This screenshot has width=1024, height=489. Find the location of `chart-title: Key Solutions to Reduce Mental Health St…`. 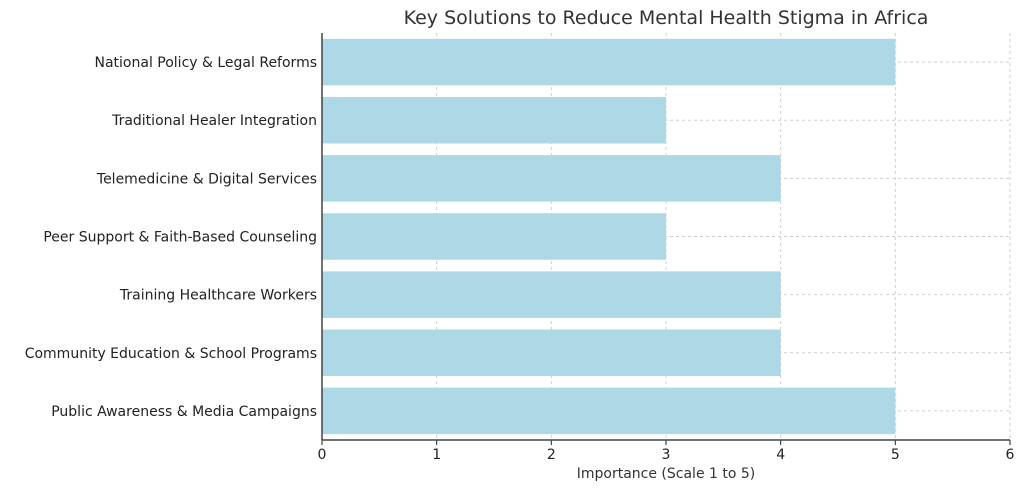

chart-title: Key Solutions to Reduce Mental Health St… is located at coordinates (666, 18).